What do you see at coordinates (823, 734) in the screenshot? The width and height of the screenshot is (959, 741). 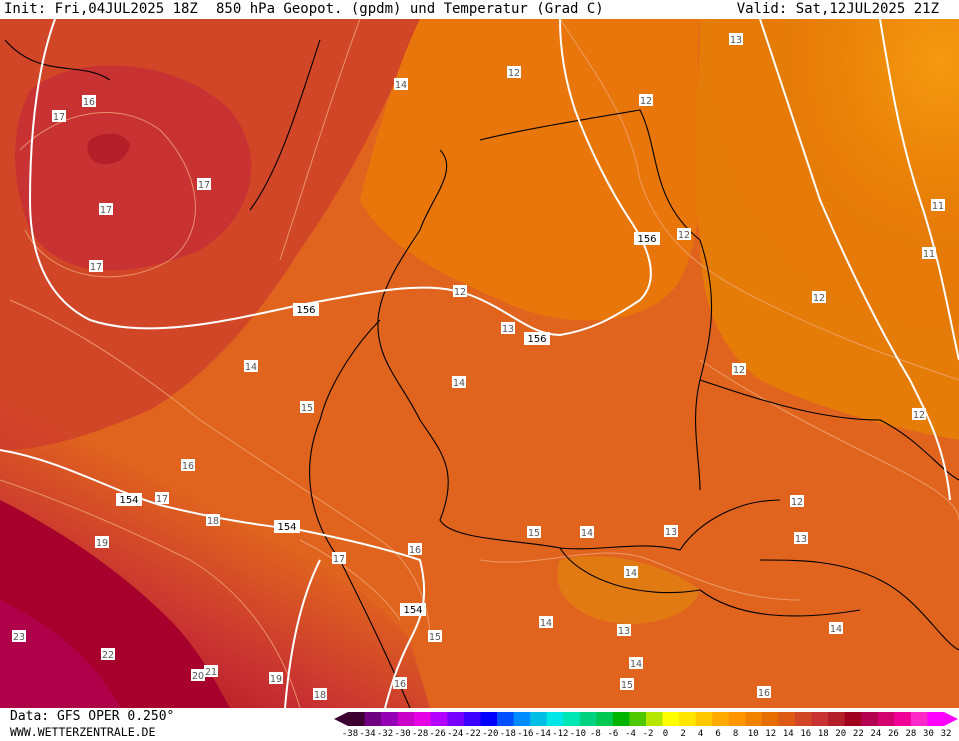 I see `scale-tick-label: 18` at bounding box center [823, 734].